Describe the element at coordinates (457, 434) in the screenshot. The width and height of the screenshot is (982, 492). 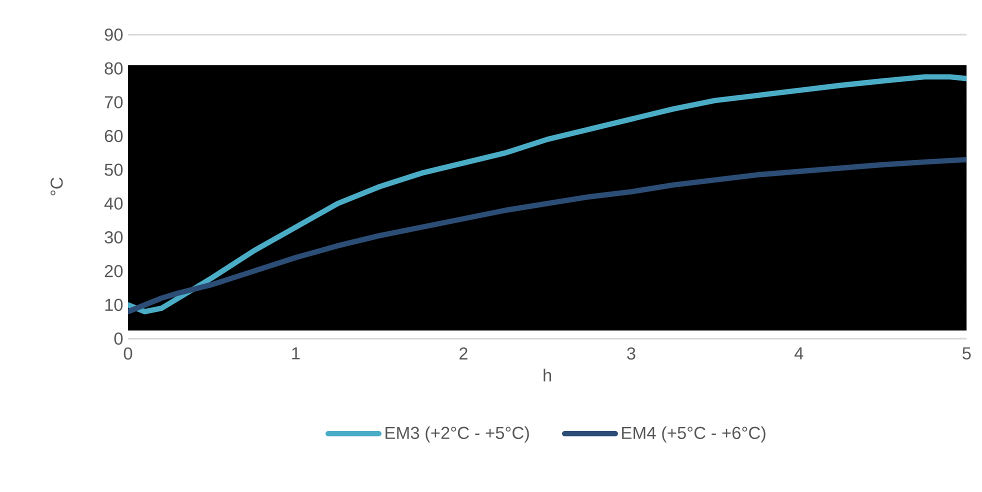
I see `legend-label: EM3 (+2°C - +5°C)` at that location.